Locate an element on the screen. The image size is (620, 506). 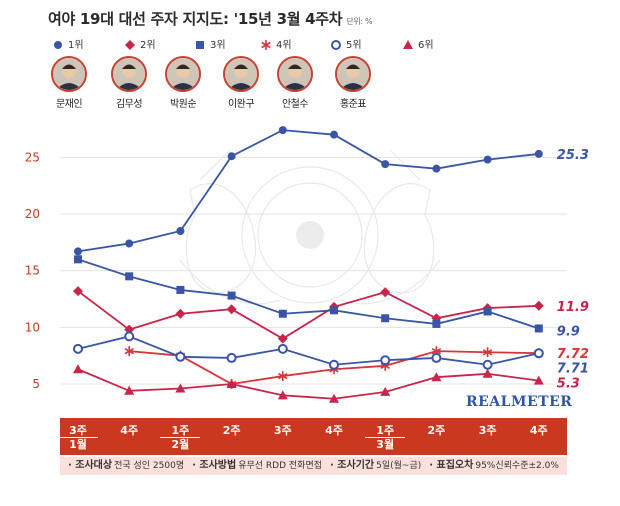
end-value-label: 25.3 is located at coordinates (573, 155).